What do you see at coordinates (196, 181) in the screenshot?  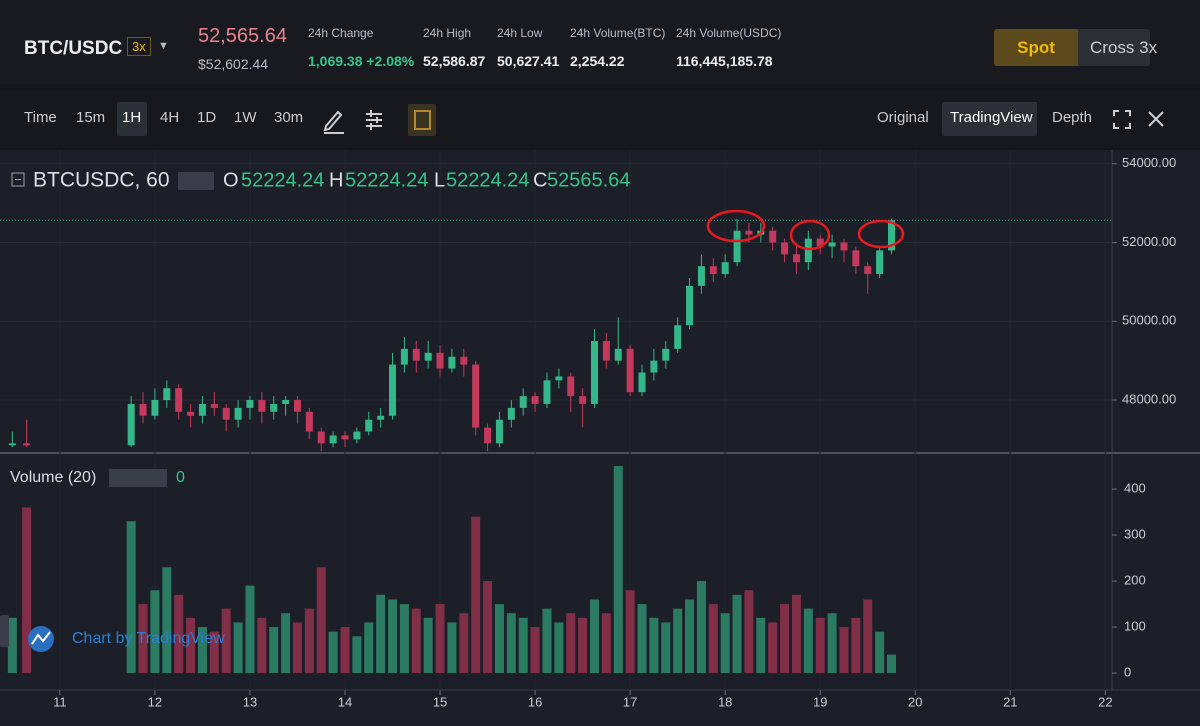 I see `legend-icons` at bounding box center [196, 181].